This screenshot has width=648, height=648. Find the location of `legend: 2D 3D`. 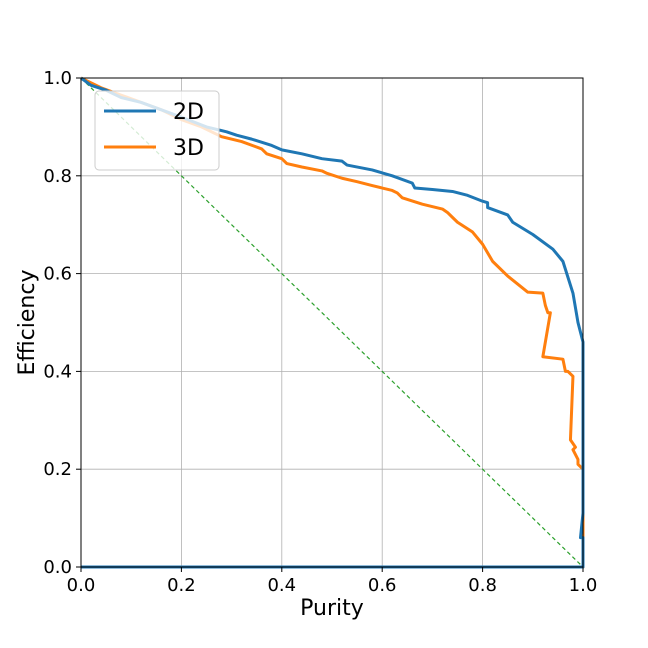

legend: 2D 3D is located at coordinates (157, 130).